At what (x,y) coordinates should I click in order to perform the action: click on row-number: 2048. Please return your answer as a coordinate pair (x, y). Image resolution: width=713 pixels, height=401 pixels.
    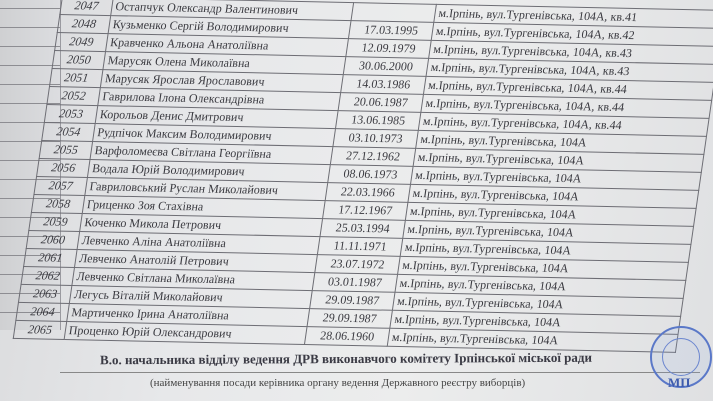
    Looking at the image, I should click on (84, 24).